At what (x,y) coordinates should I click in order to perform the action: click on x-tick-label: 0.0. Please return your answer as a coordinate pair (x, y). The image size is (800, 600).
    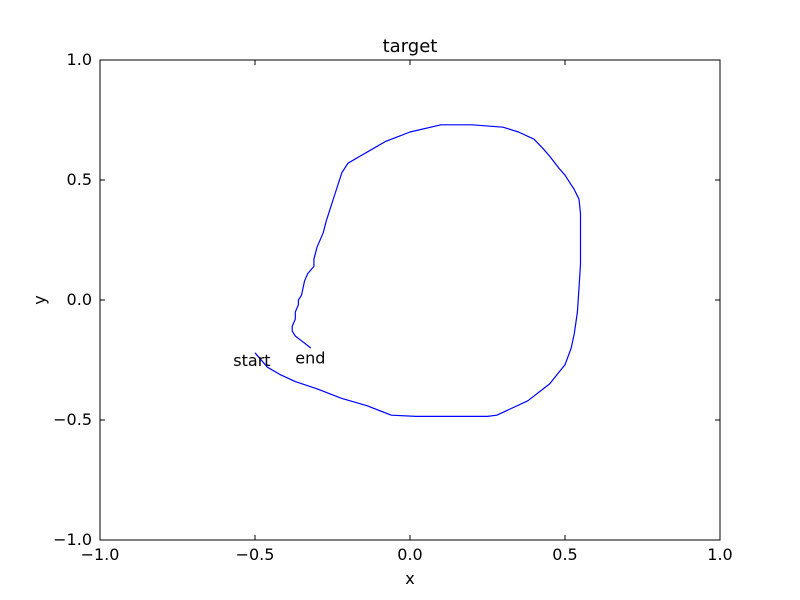
    Looking at the image, I should click on (409, 554).